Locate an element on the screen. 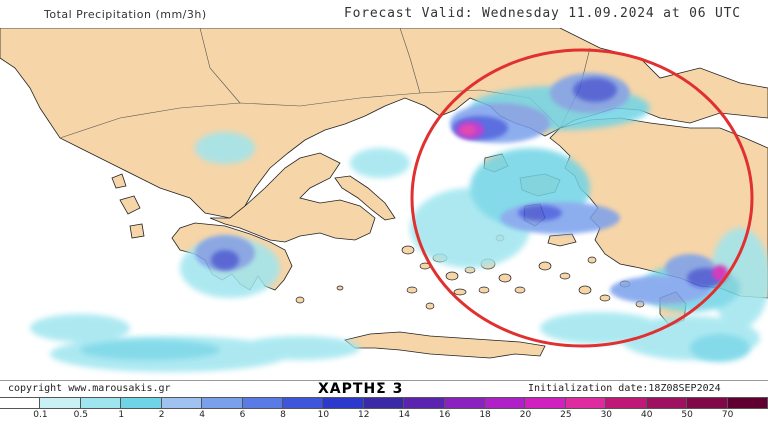 This screenshot has width=768, height=432. greek-mainland is located at coordinates (292, 197).